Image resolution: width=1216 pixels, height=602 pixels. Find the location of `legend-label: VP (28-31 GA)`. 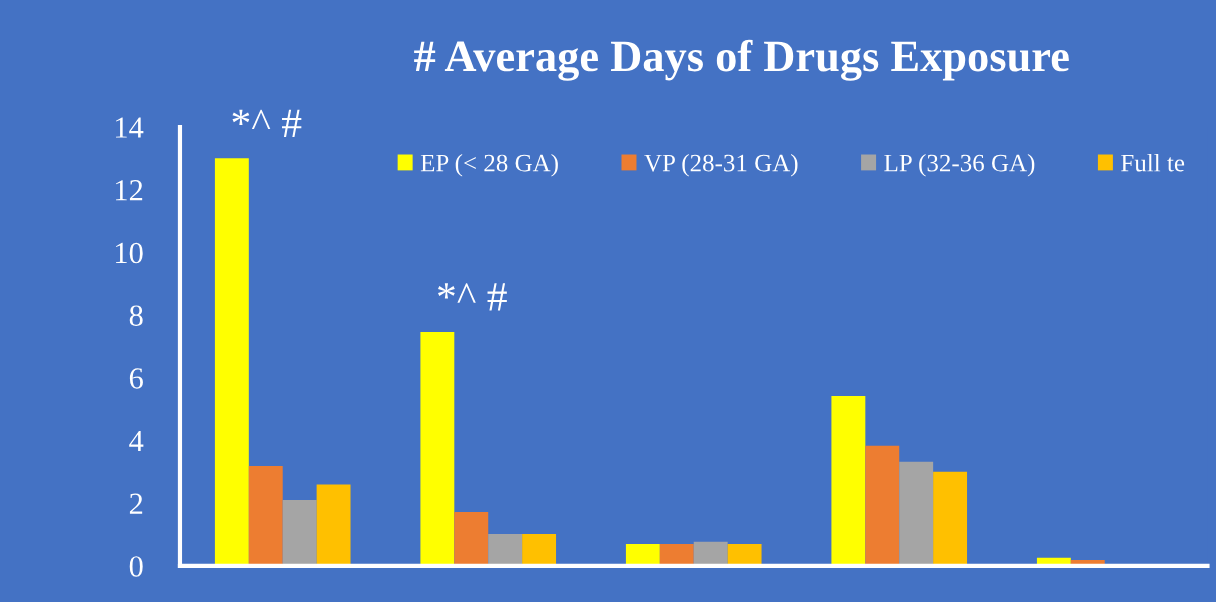

legend-label: VP (28-31 GA) is located at coordinates (721, 165).